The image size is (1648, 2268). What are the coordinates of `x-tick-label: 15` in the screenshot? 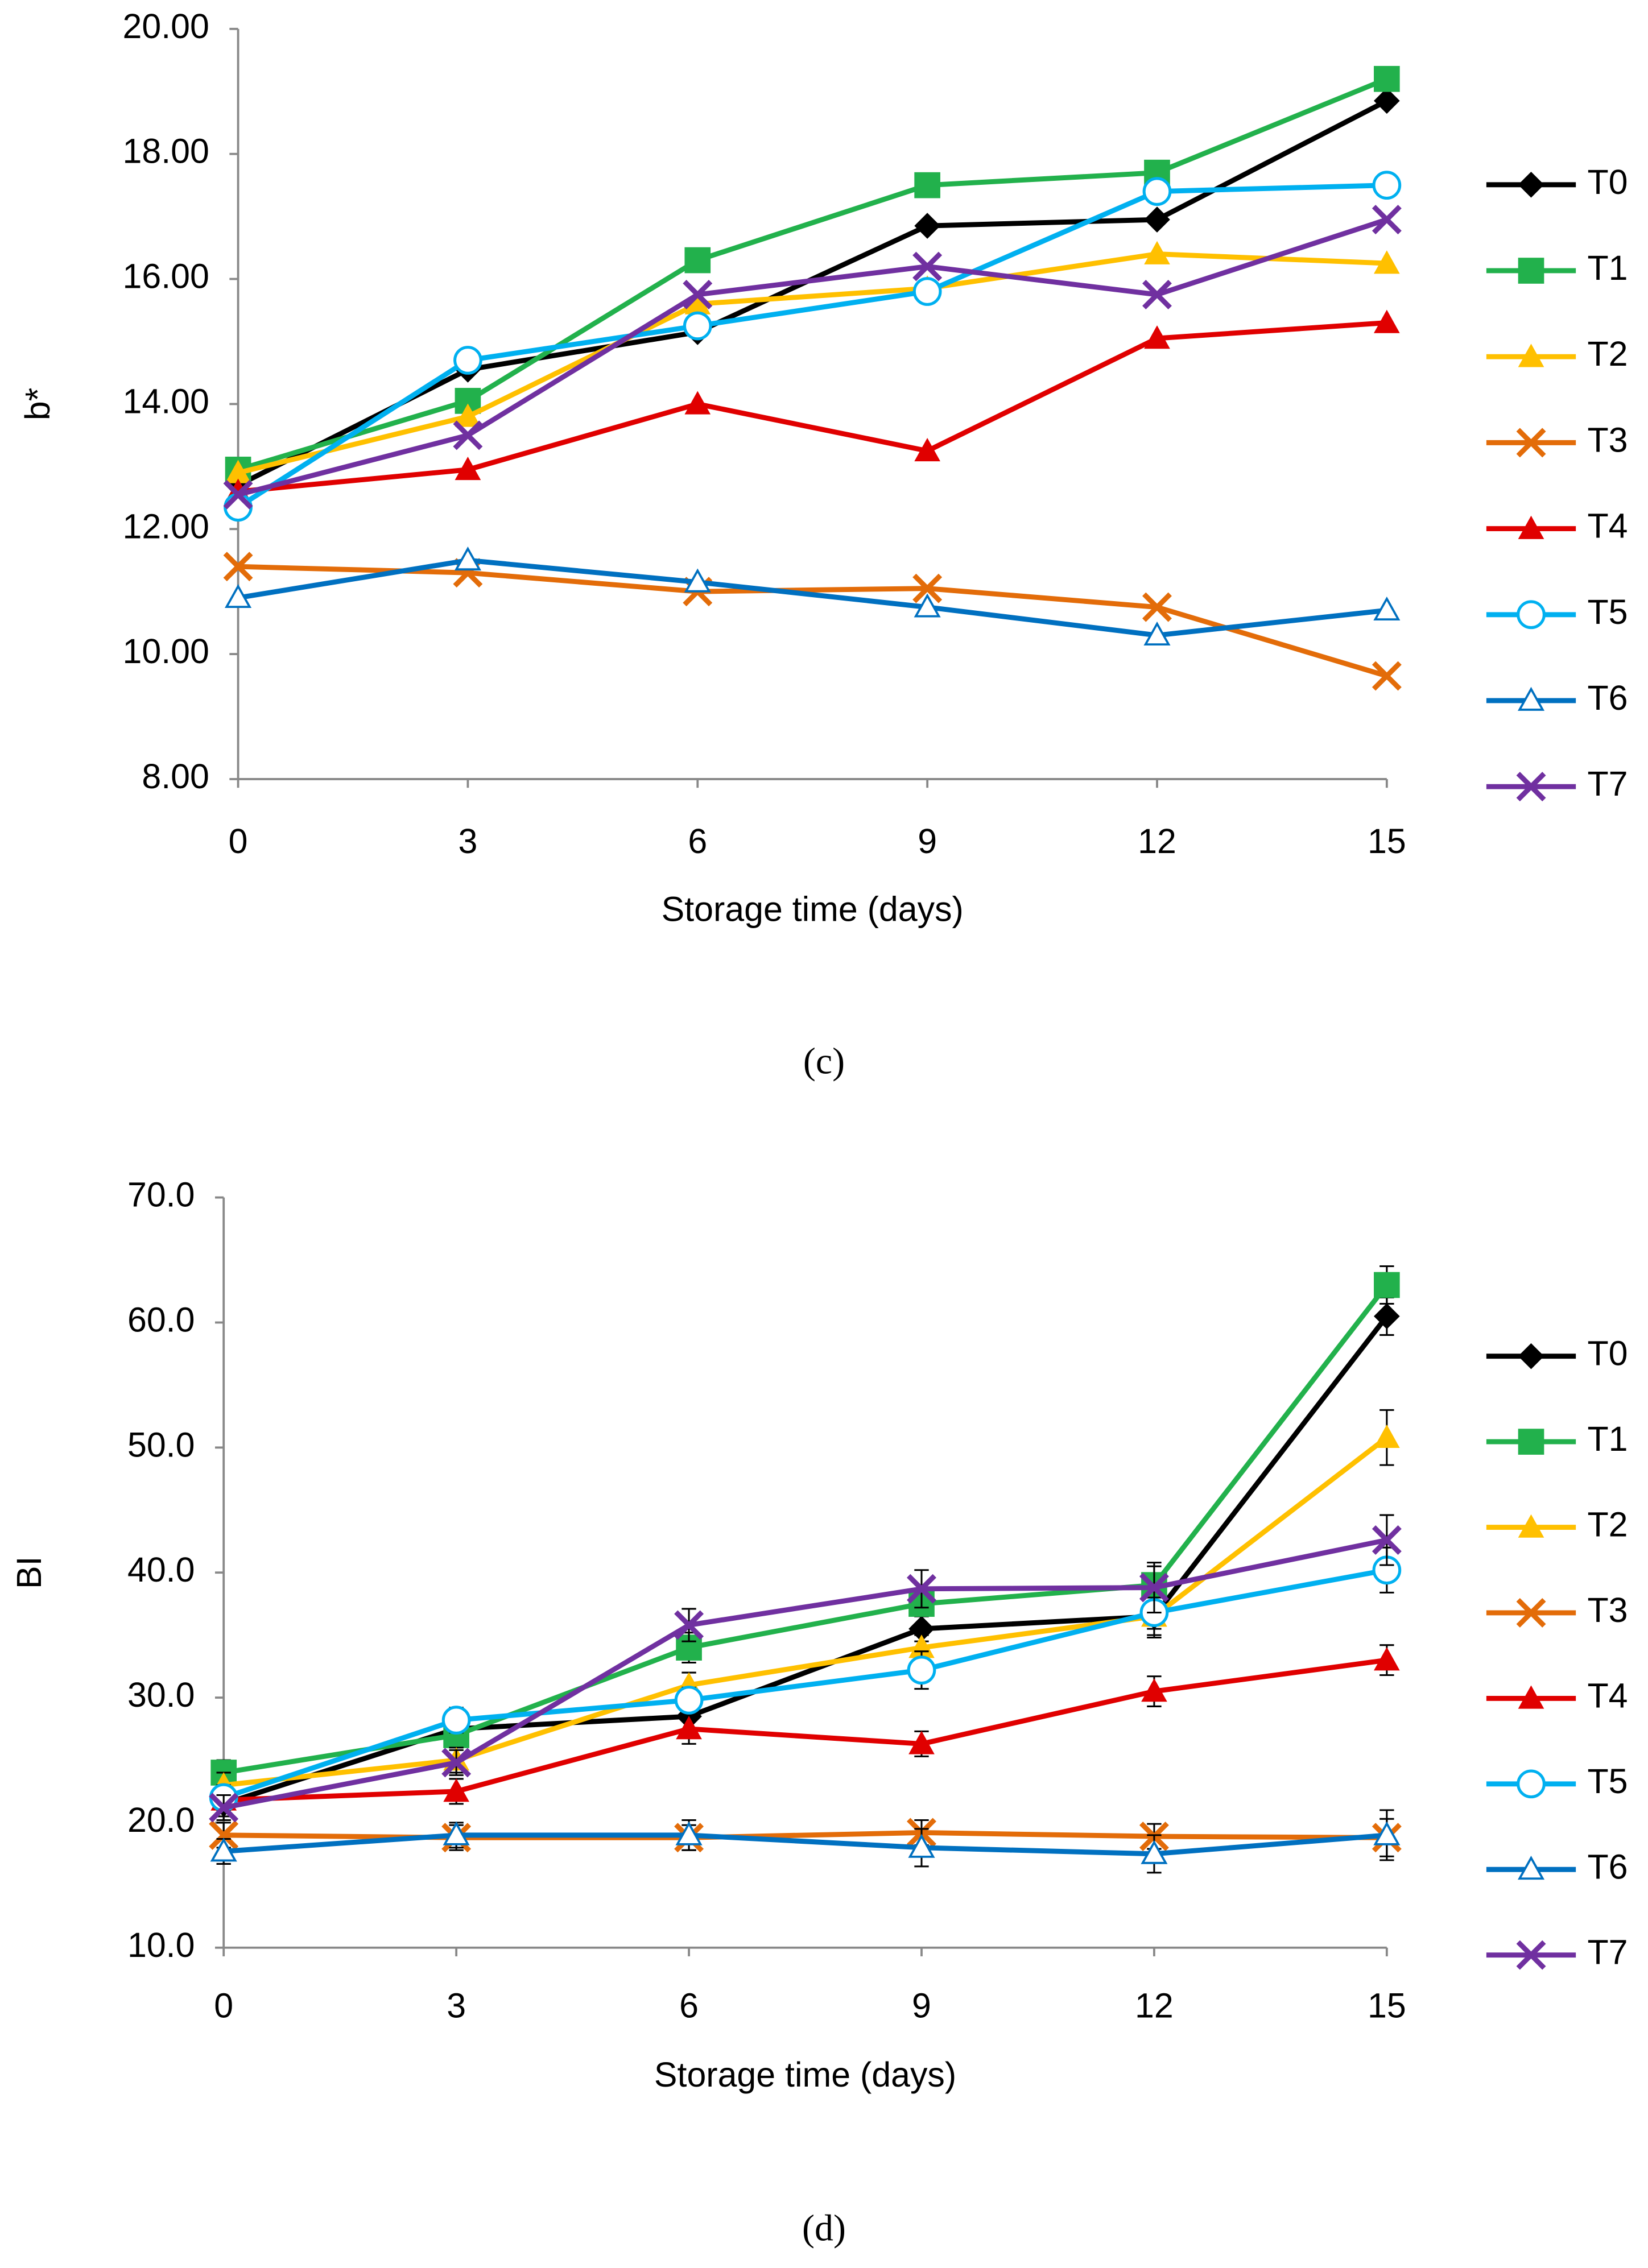 It's located at (1387, 841).